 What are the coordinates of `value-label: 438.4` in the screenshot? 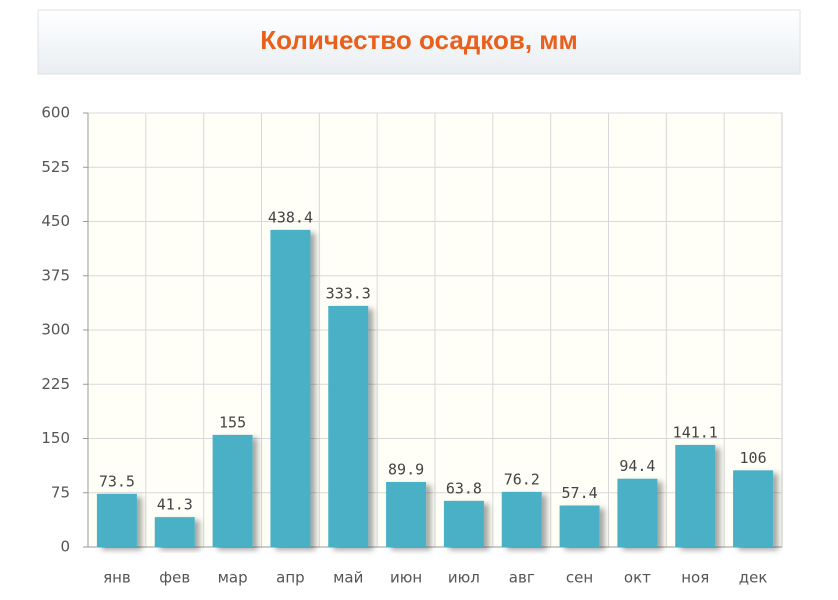 It's located at (290, 217).